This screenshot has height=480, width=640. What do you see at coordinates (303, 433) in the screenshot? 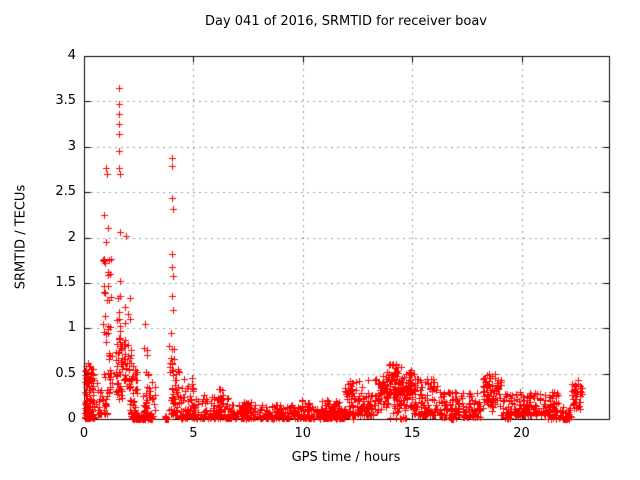
I see `x-tick-label: 10` at bounding box center [303, 433].